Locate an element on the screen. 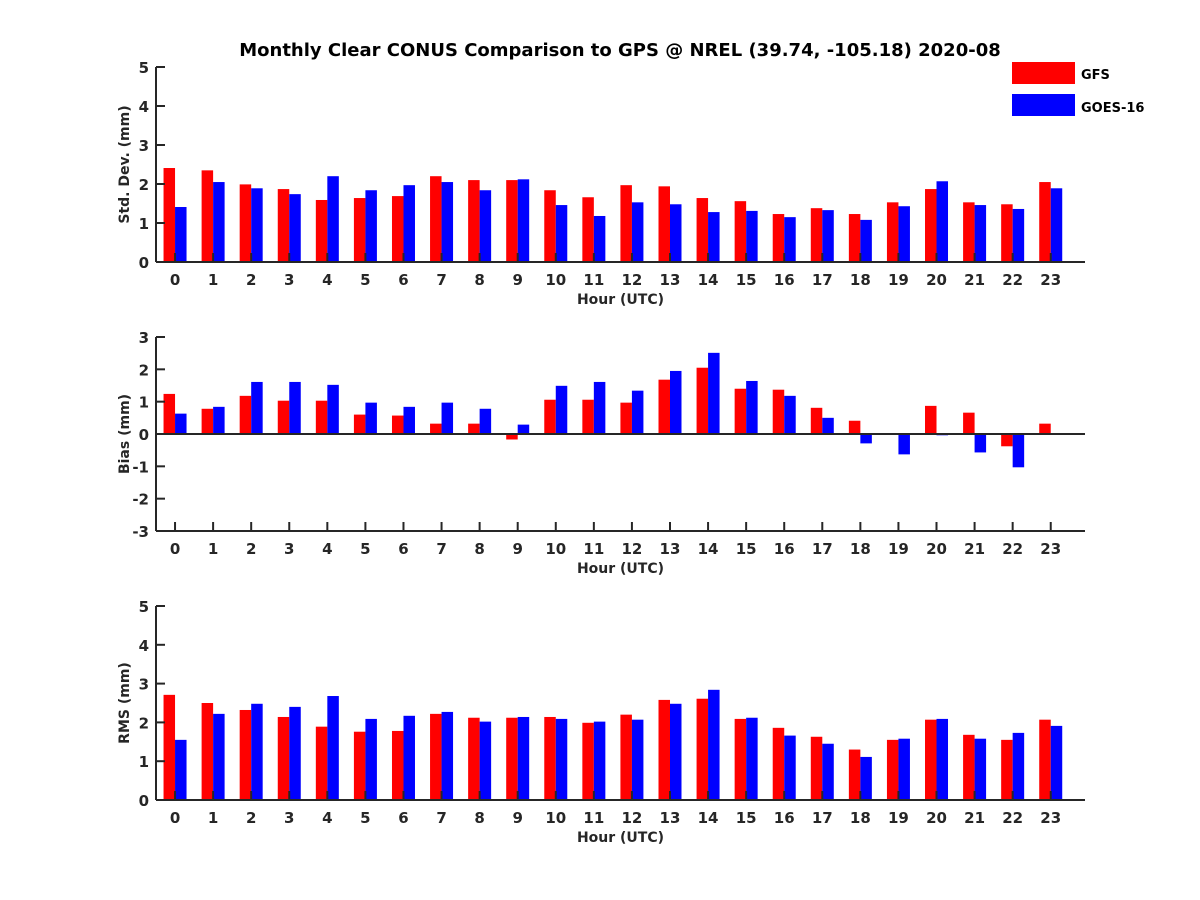 This screenshot has width=1200, height=900. y-tick-label: -1 is located at coordinates (140, 467).